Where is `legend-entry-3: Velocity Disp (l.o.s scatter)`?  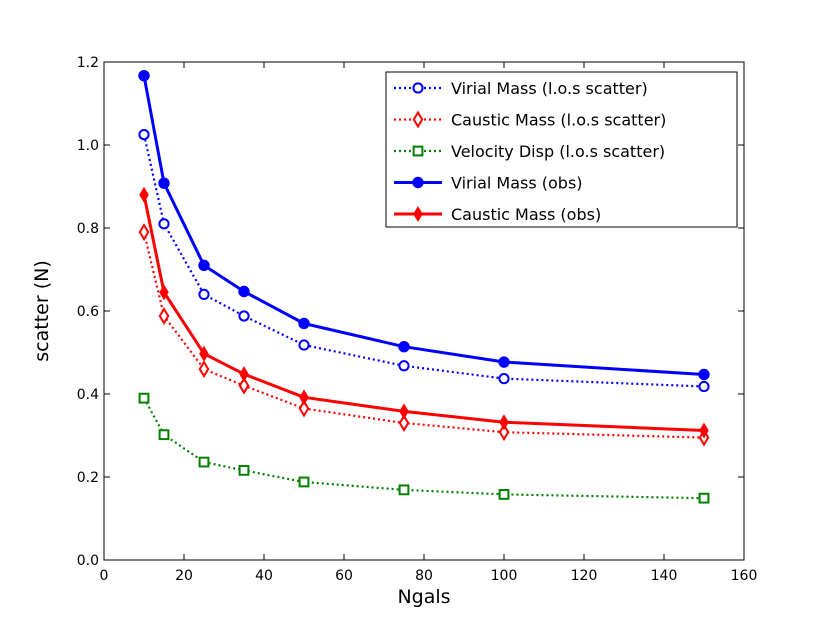 legend-entry-3: Velocity Disp (l.o.s scatter) is located at coordinates (529, 151).